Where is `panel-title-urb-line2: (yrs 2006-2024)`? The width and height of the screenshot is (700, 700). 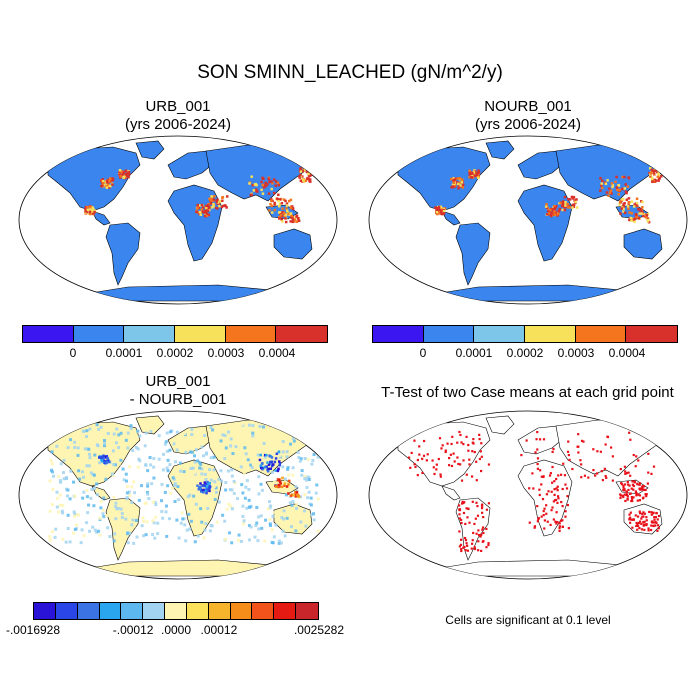
panel-title-urb-line2: (yrs 2006-2024) is located at coordinates (178, 124).